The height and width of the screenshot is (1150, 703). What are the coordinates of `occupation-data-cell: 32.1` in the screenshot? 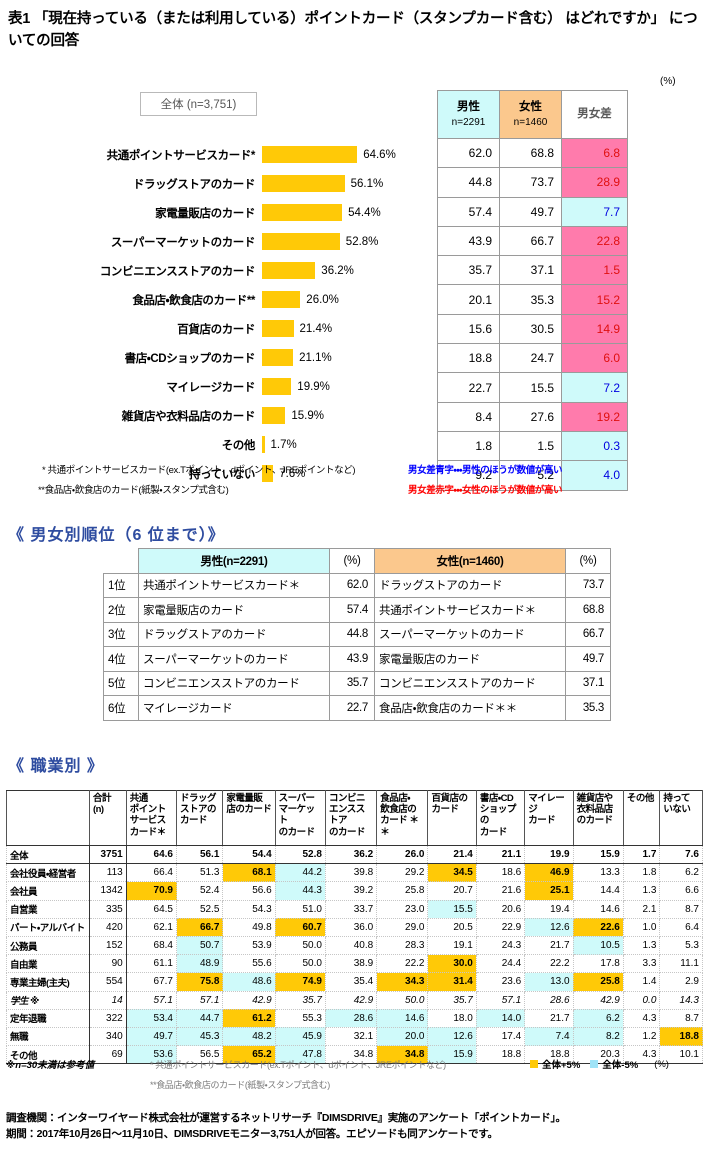 It's located at (351, 1036).